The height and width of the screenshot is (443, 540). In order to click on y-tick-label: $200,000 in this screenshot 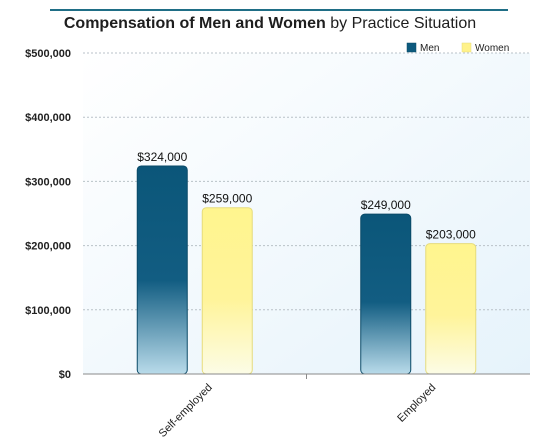, I will do `click(48, 247)`.